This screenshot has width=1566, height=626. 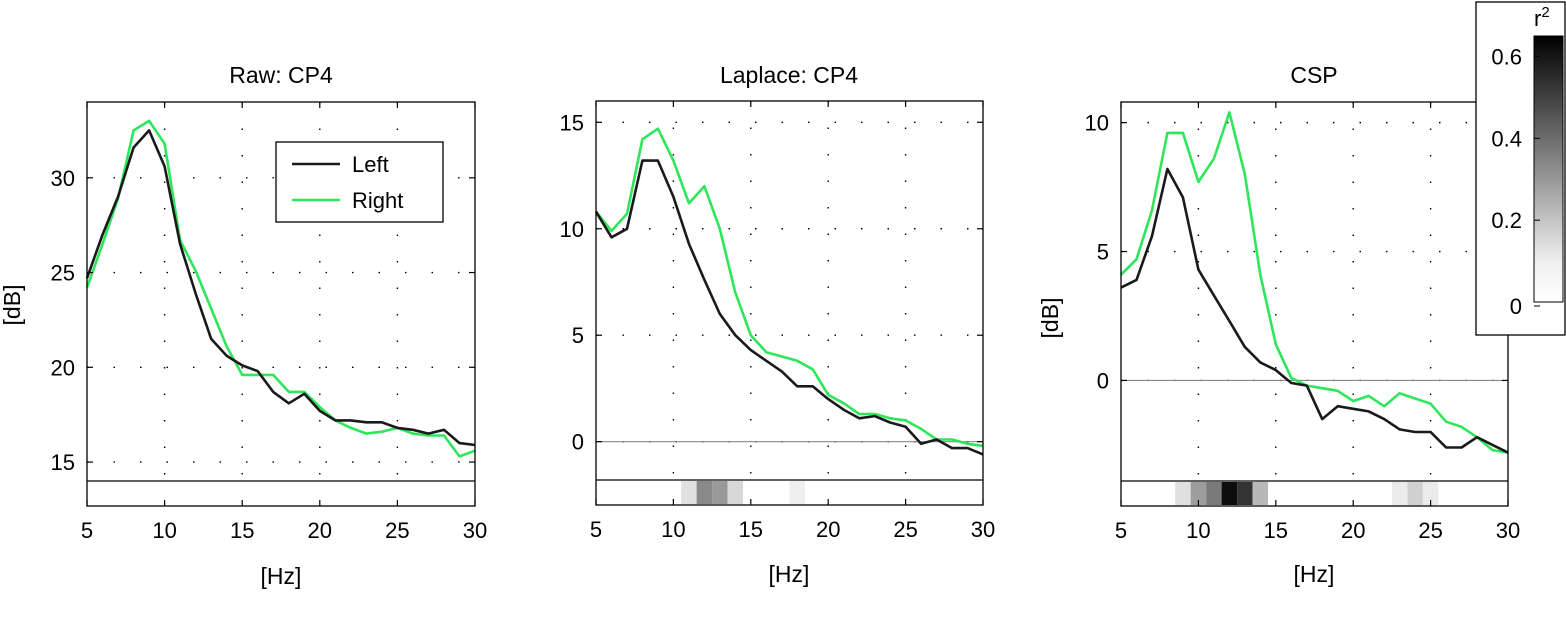 What do you see at coordinates (370, 164) in the screenshot?
I see `legend-label-left: Left` at bounding box center [370, 164].